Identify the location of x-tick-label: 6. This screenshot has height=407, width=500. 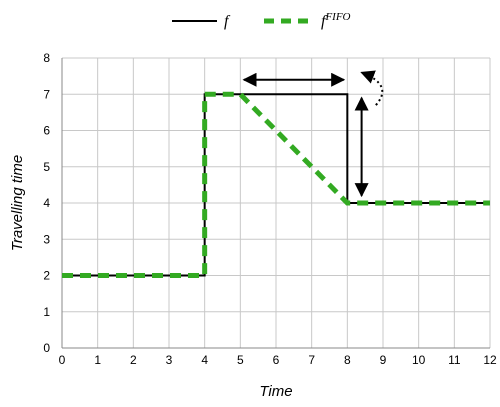
(276, 360).